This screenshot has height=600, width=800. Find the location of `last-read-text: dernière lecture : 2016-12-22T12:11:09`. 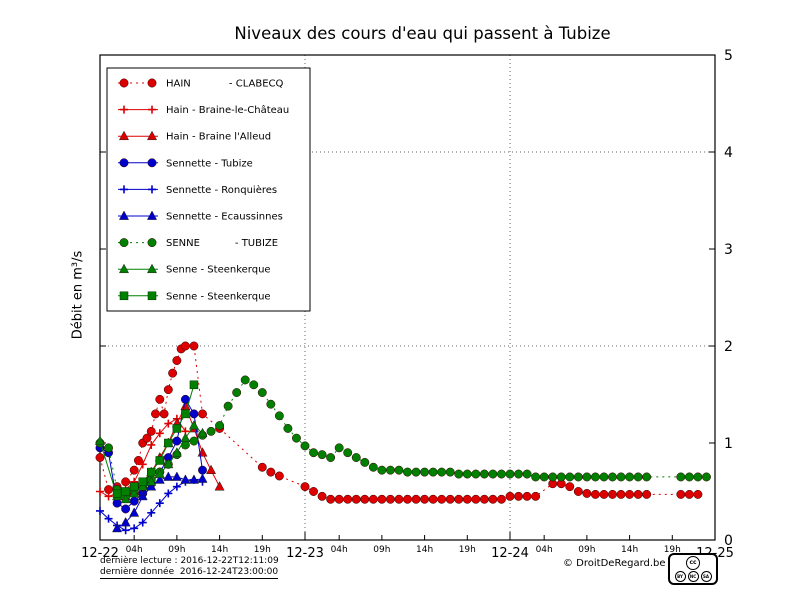

last-read-text: dernière lecture : 2016-12-22T12:11:09 is located at coordinates (189, 561).